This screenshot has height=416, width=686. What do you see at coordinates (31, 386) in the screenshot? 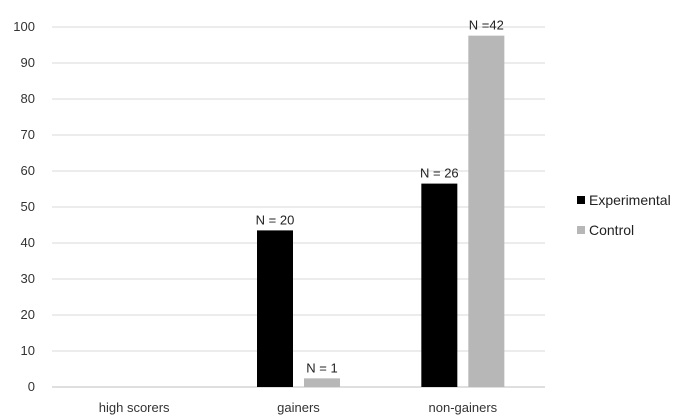
I see `y-tick-label: 0` at bounding box center [31, 386].